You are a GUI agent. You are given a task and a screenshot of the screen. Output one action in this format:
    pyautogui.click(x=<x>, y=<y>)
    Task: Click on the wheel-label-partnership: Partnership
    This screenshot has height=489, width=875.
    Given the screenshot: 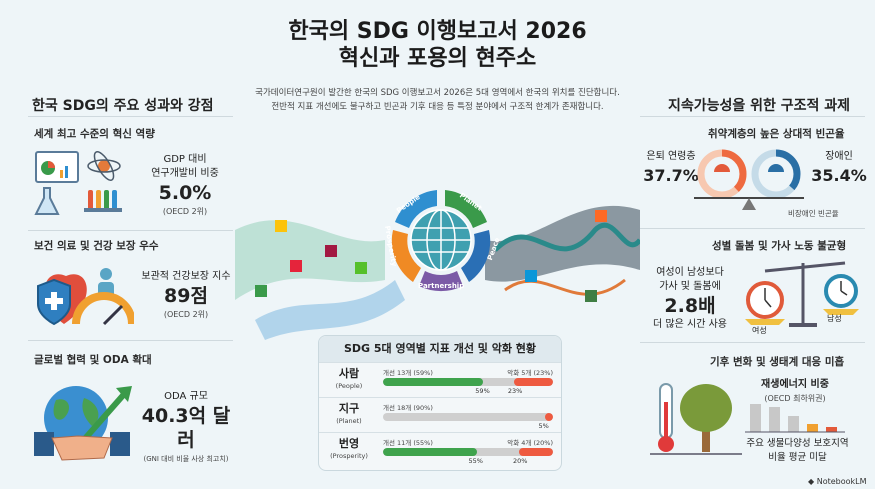 What is the action you would take?
    pyautogui.click(x=441, y=286)
    